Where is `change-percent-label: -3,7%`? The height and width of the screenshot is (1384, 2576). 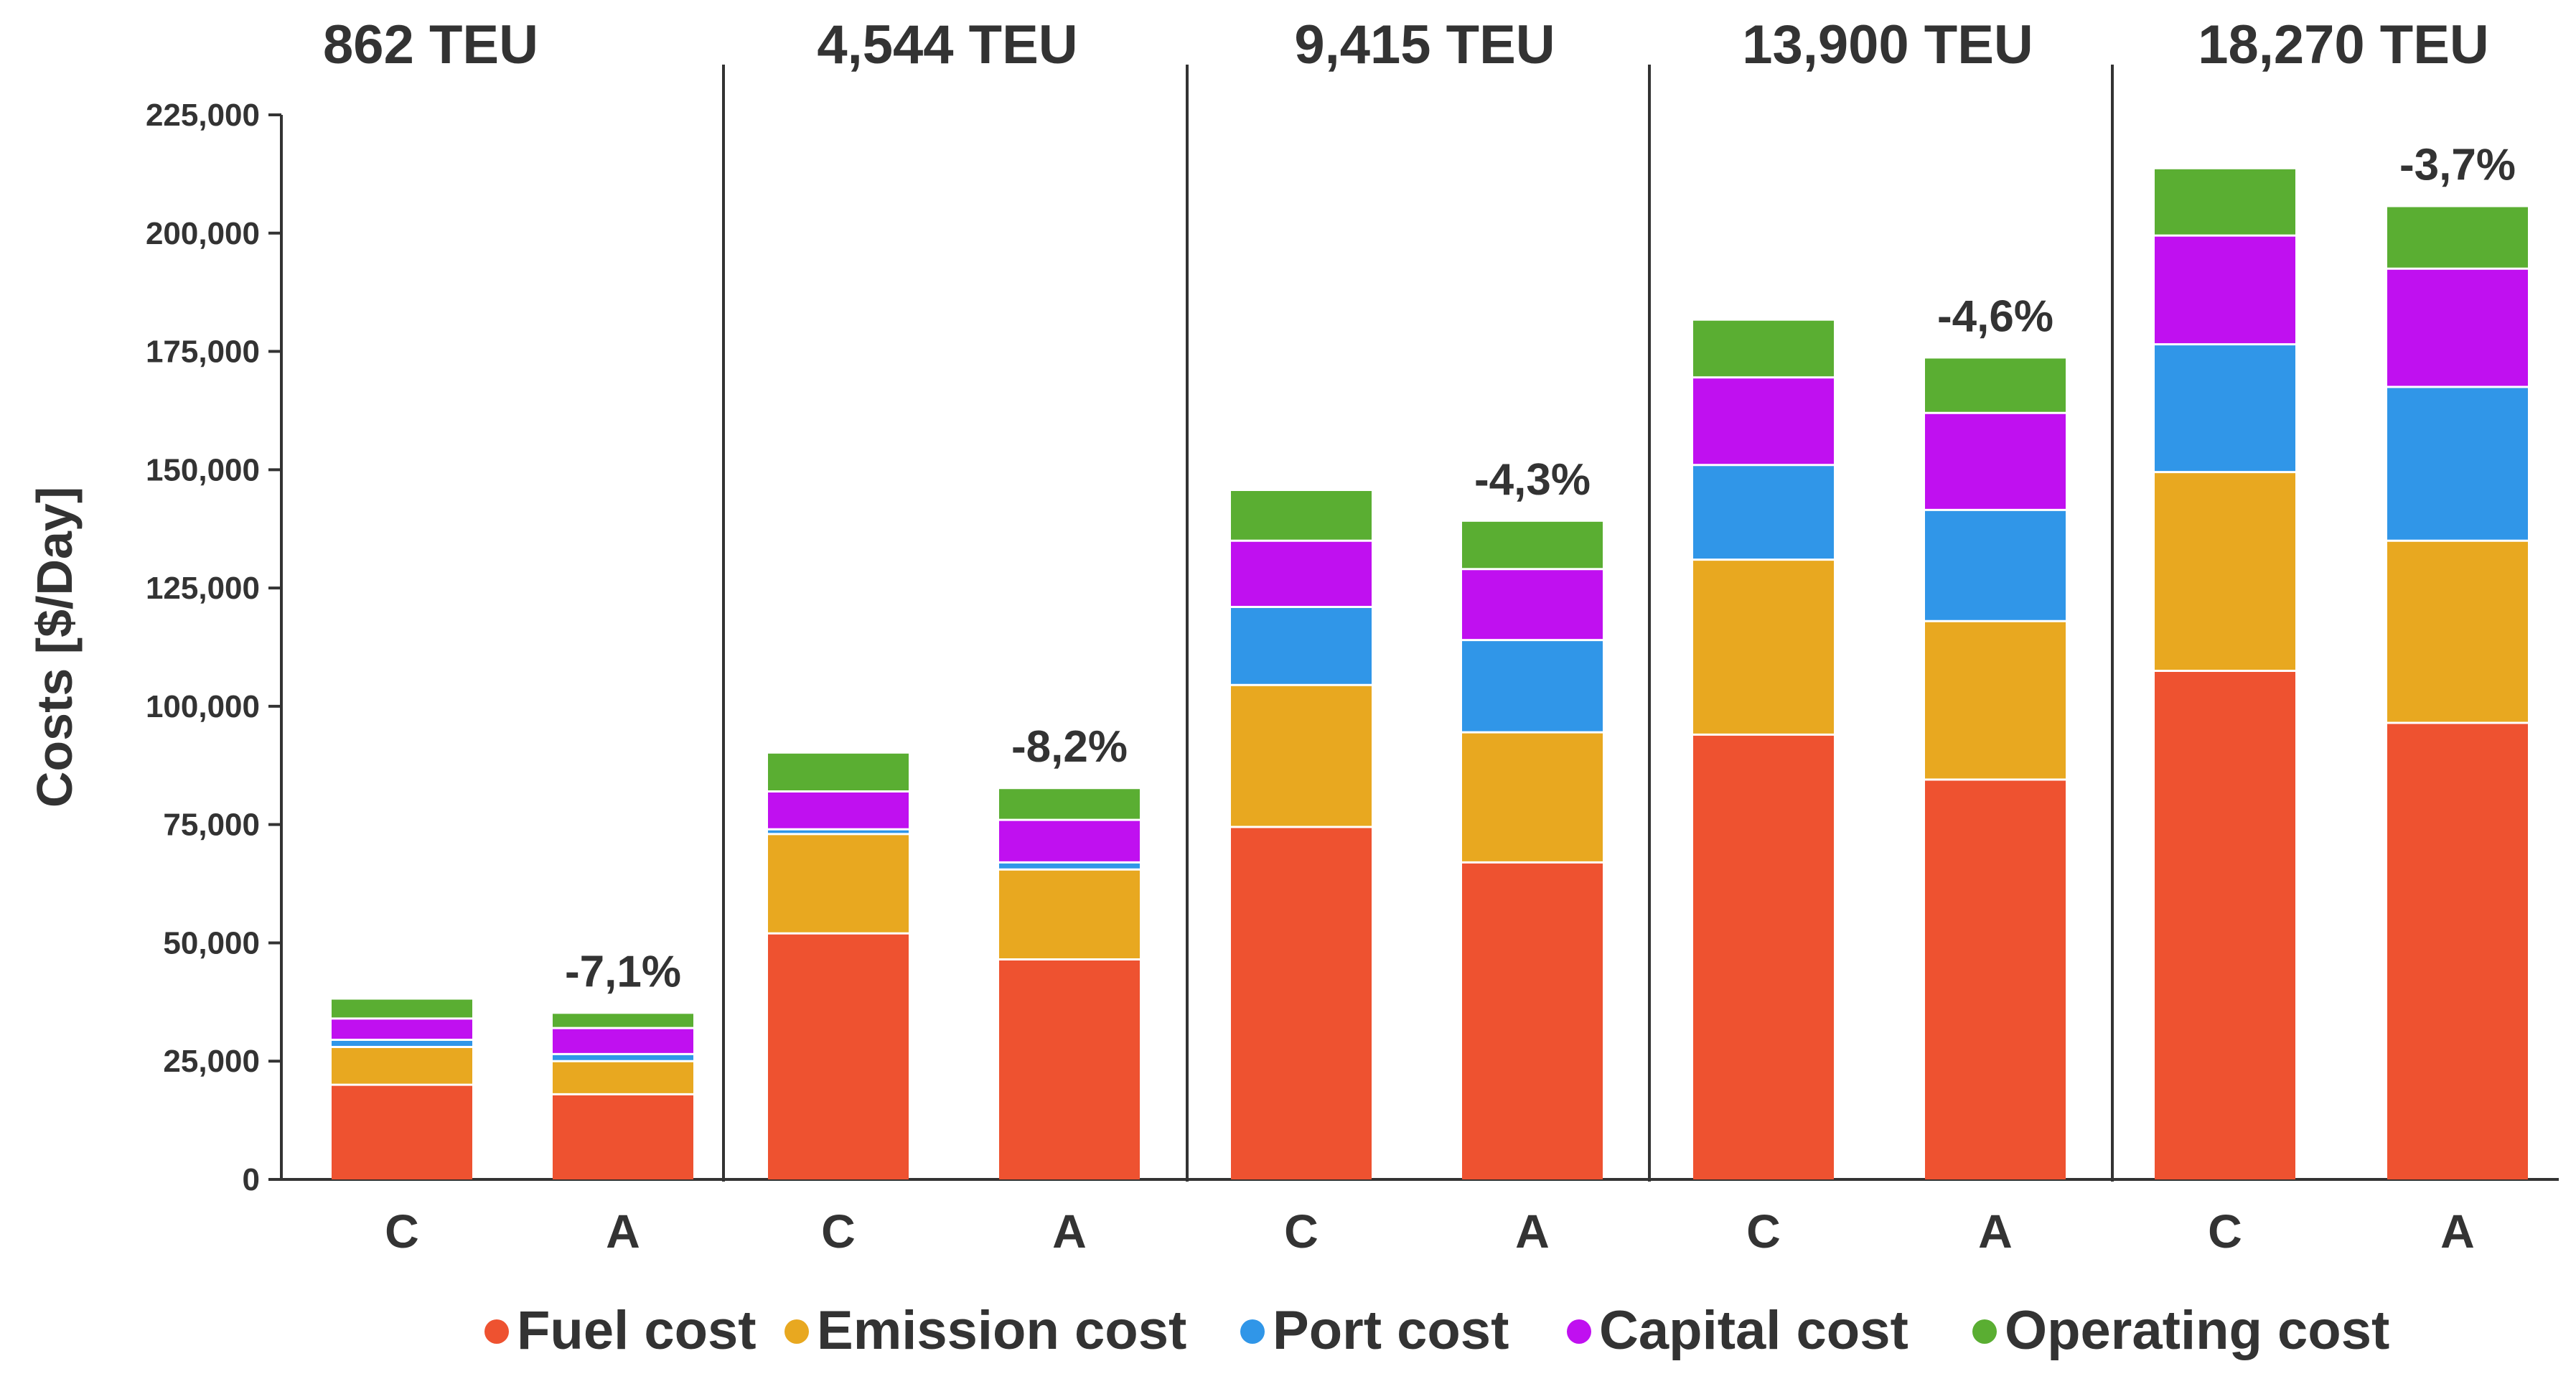 change-percent-label: -3,7% is located at coordinates (2458, 165).